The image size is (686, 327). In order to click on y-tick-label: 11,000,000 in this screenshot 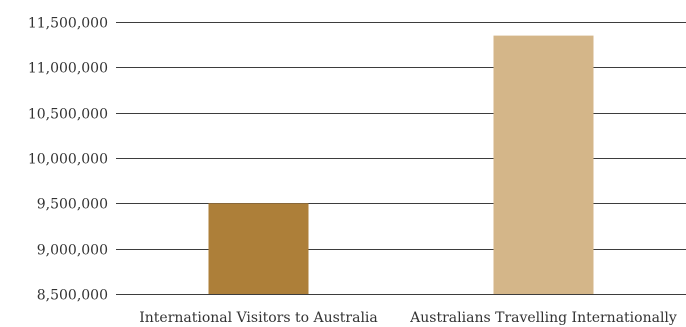, I will do `click(68, 69)`.